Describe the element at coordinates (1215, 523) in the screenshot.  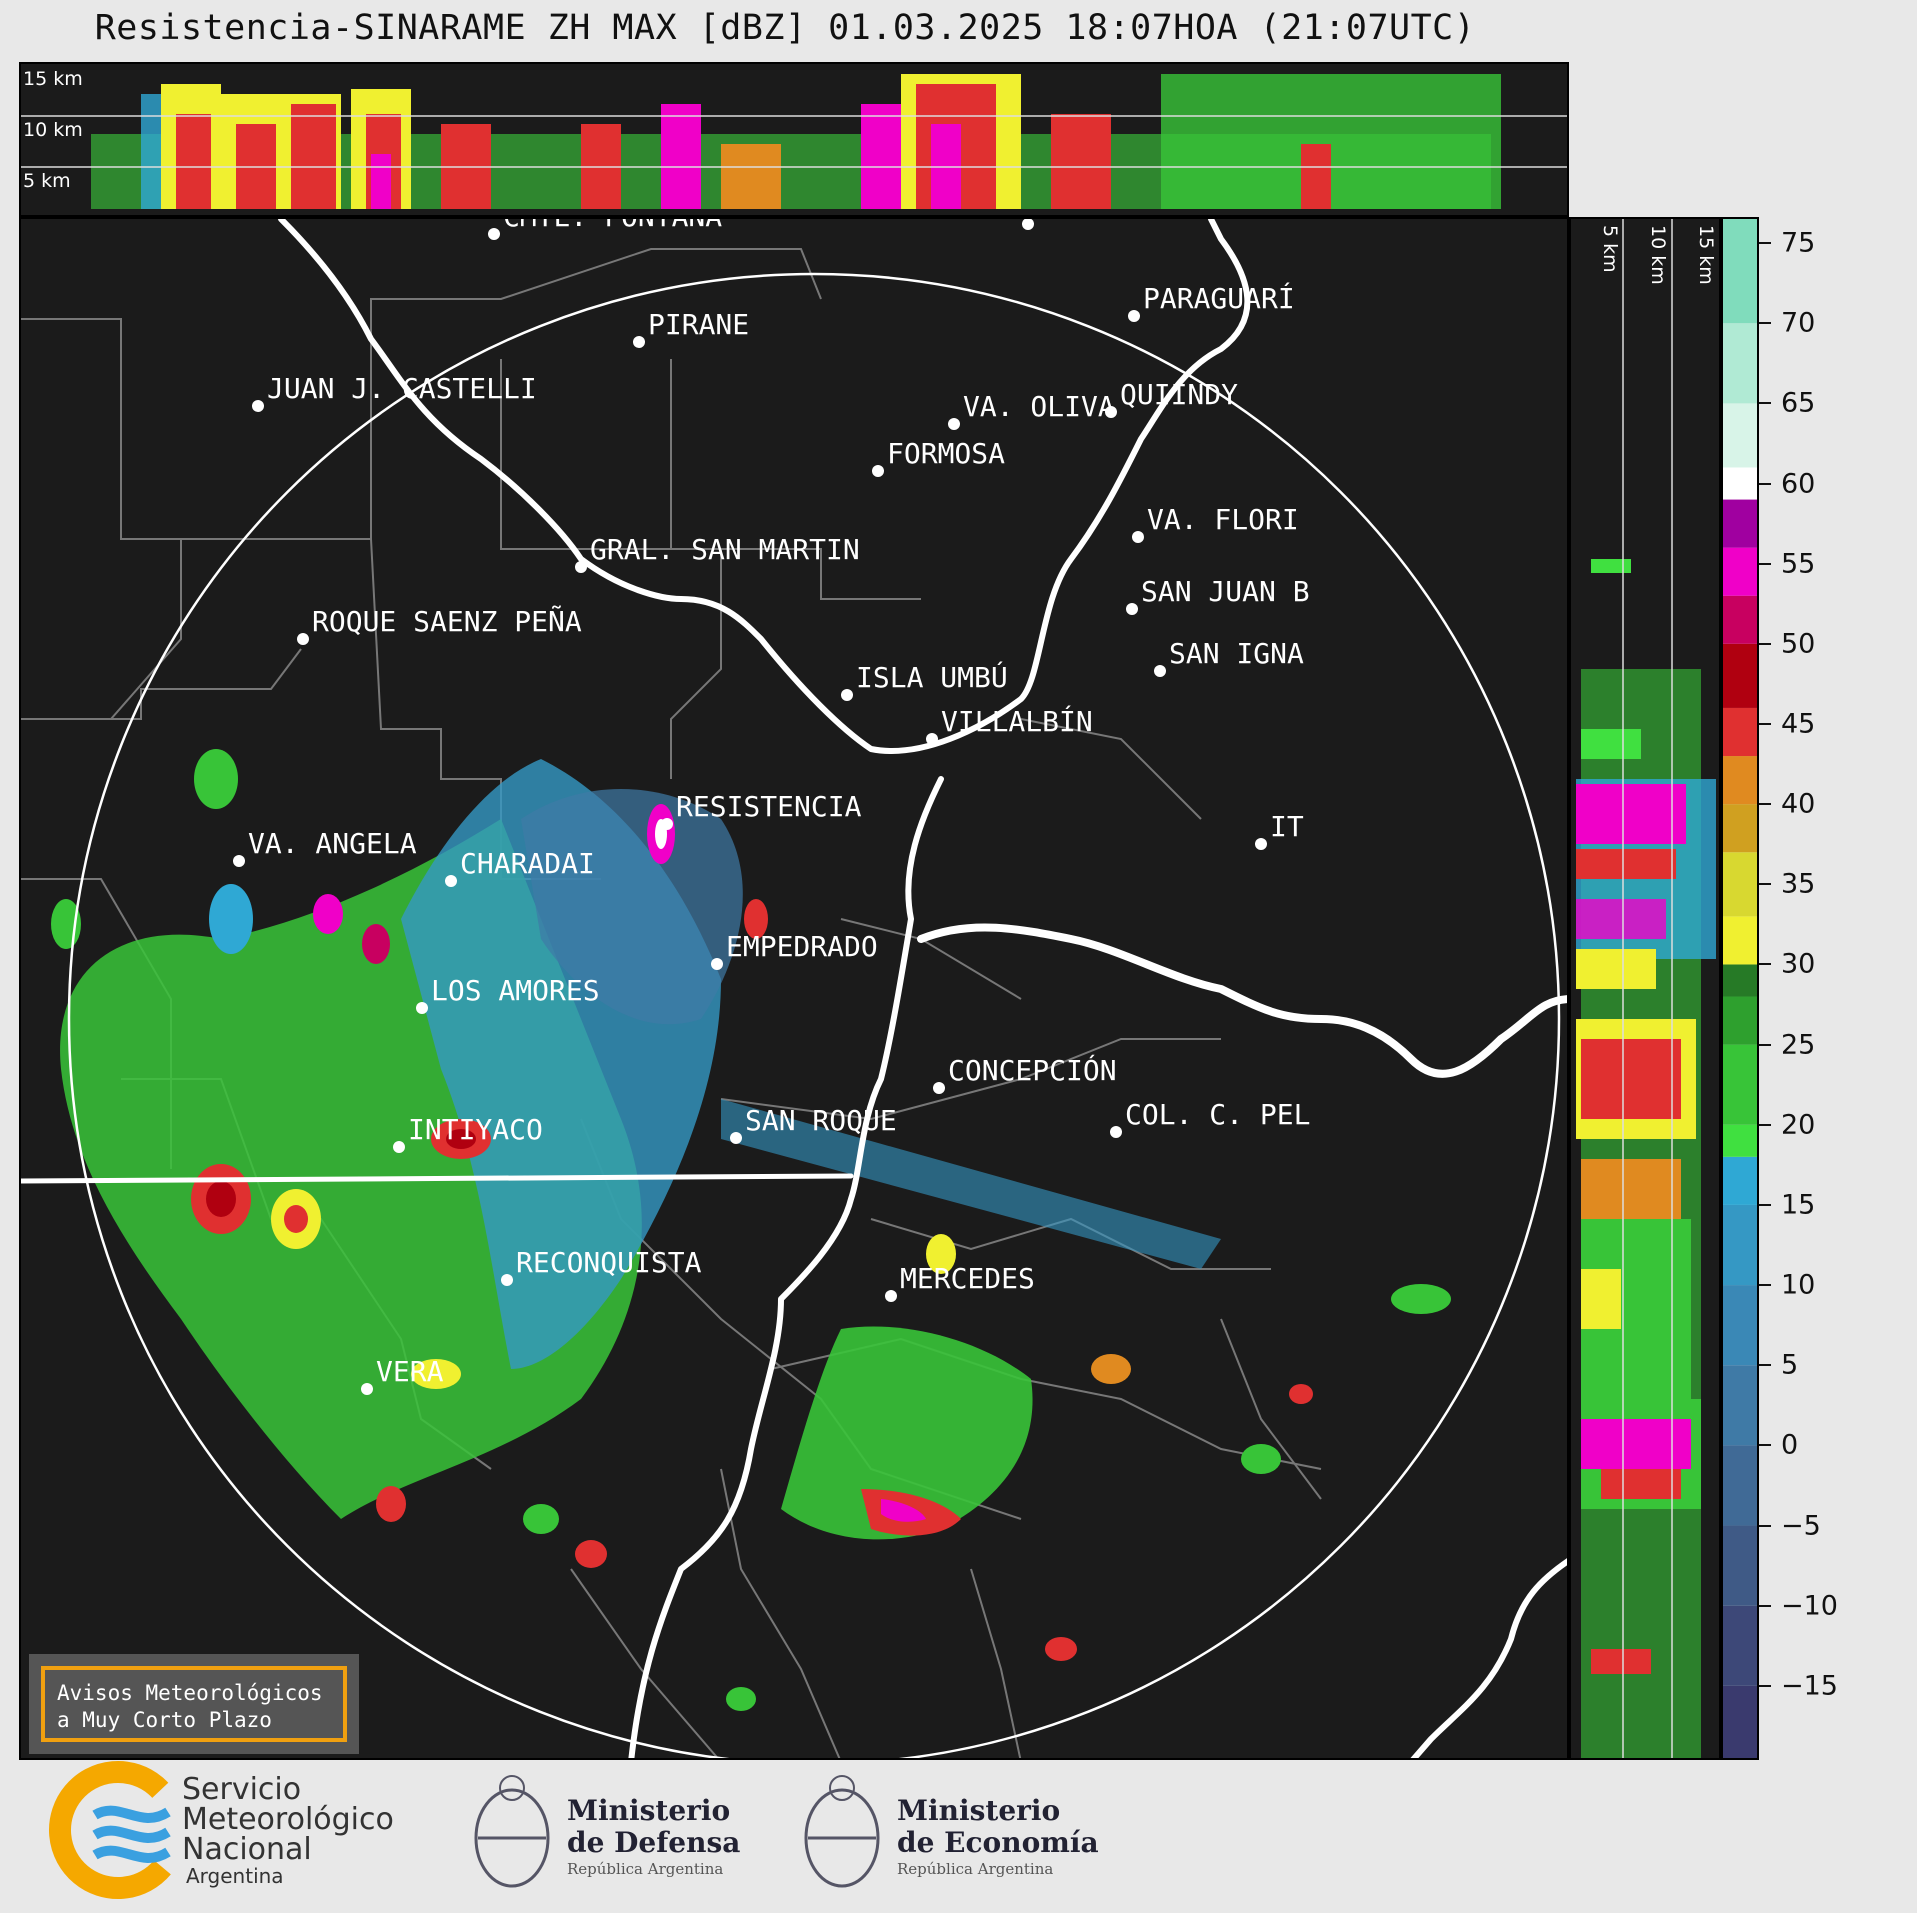
I see `city-va-flori: VA. FLORI` at that location.